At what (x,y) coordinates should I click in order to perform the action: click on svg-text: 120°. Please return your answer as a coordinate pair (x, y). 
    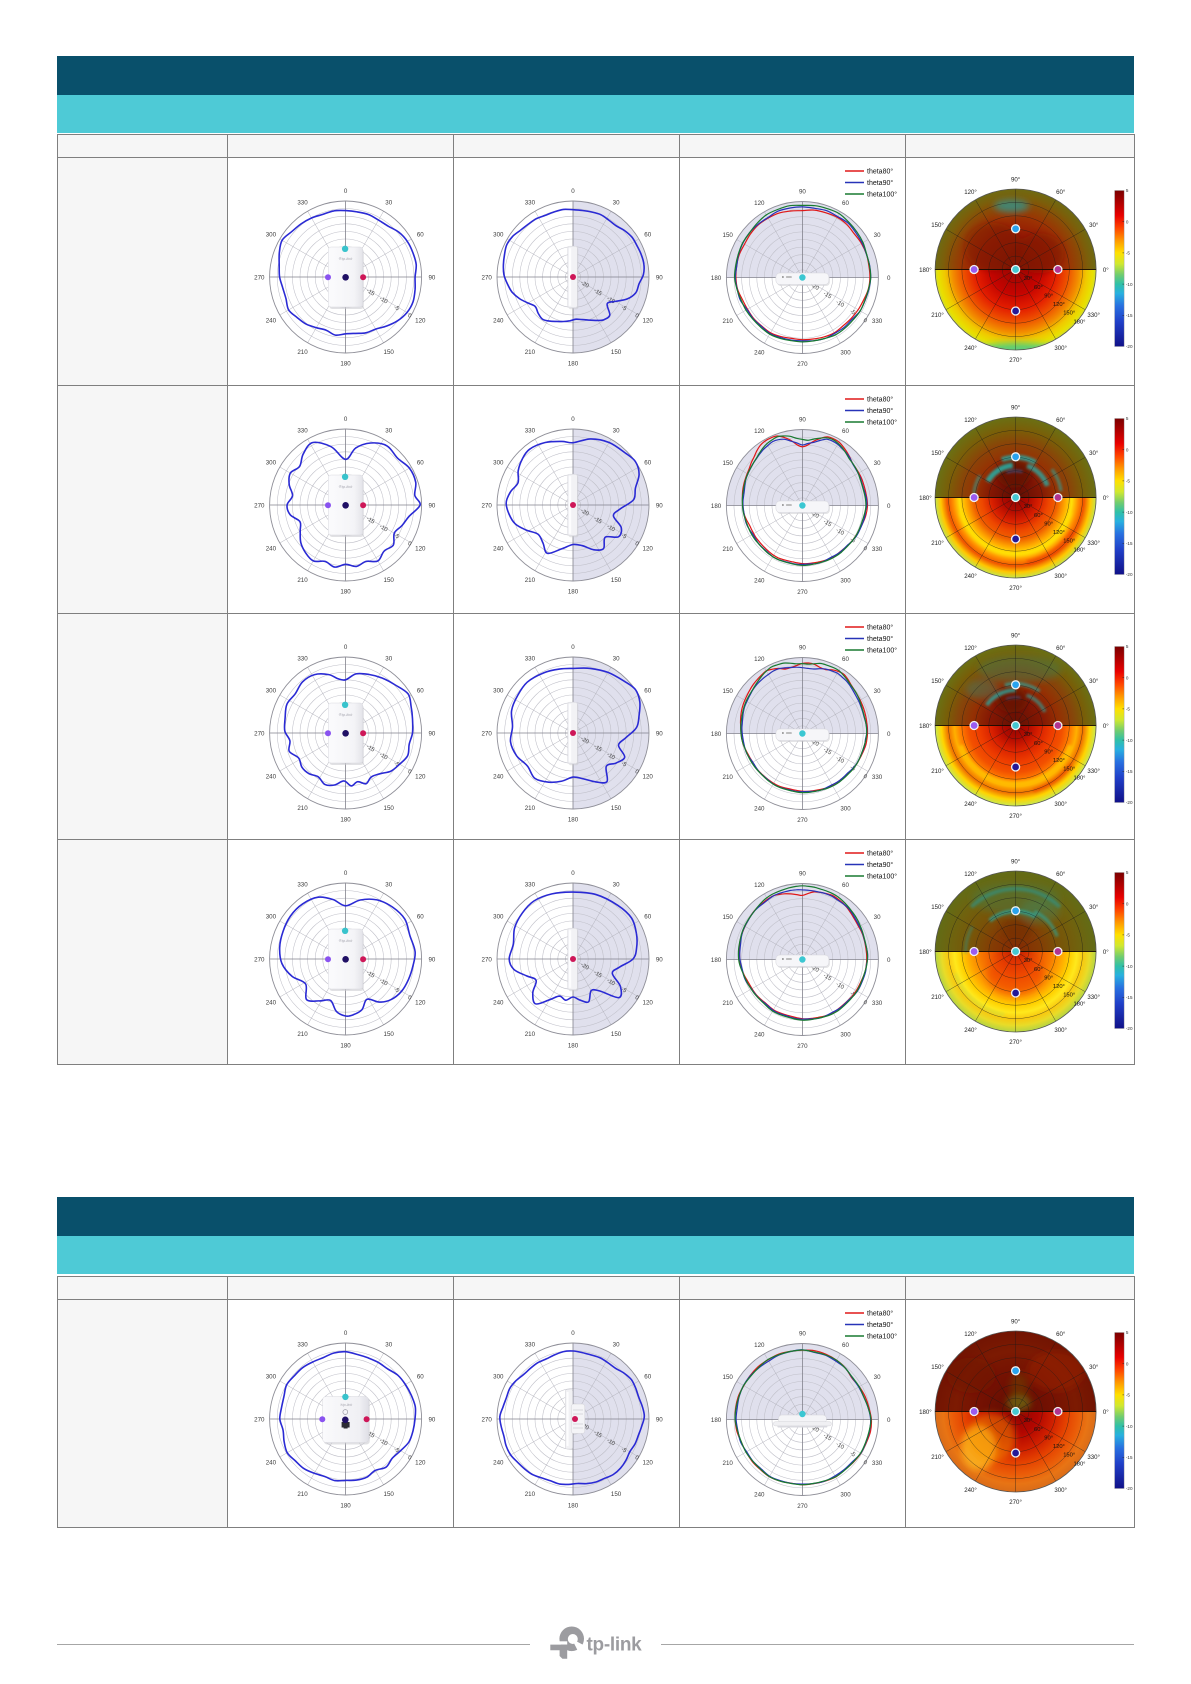
    Looking at the image, I should click on (1059, 987).